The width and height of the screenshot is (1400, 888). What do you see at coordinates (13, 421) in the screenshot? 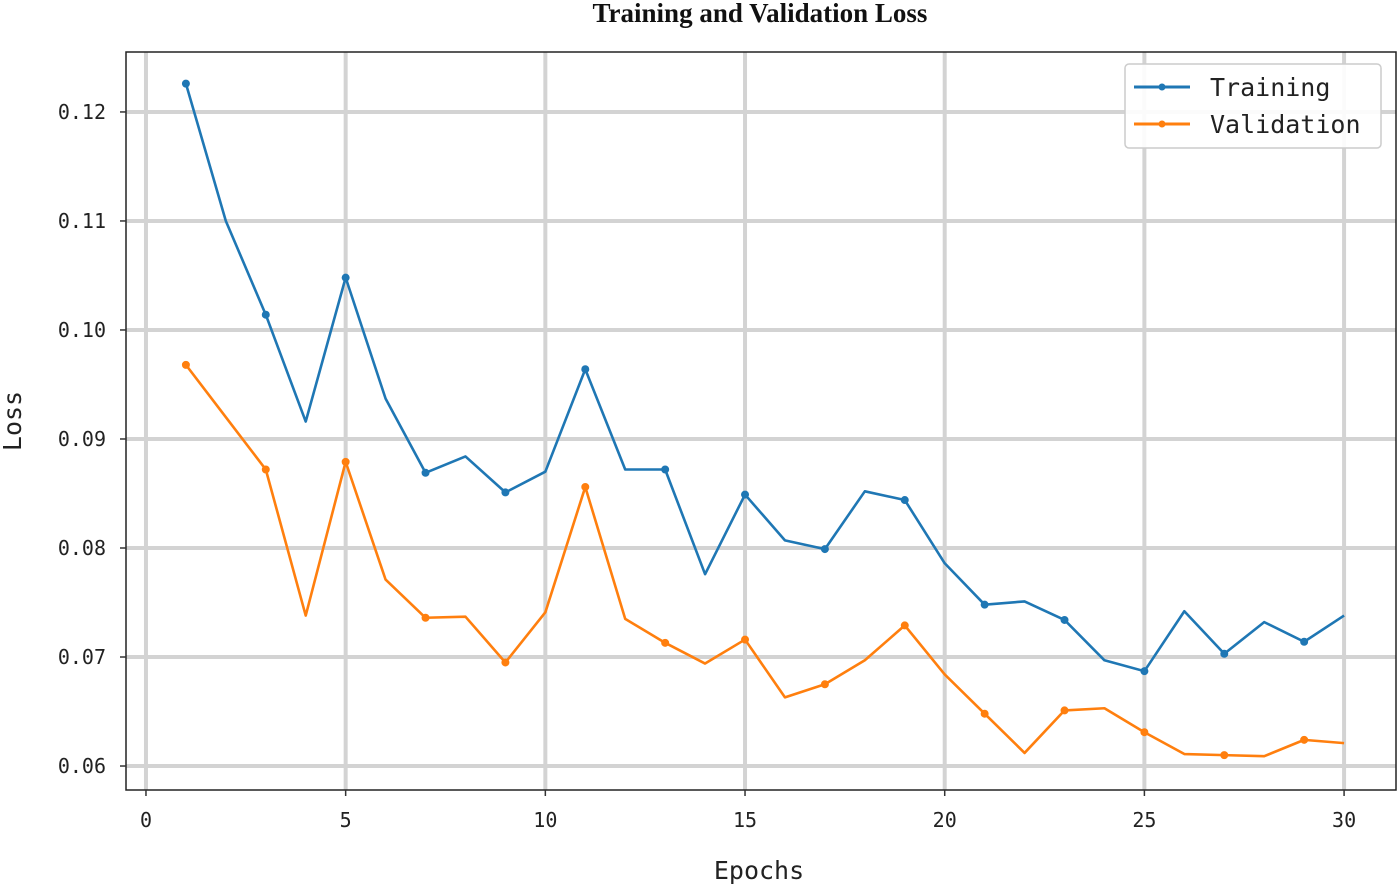
I see `y-axis-label: Loss` at bounding box center [13, 421].